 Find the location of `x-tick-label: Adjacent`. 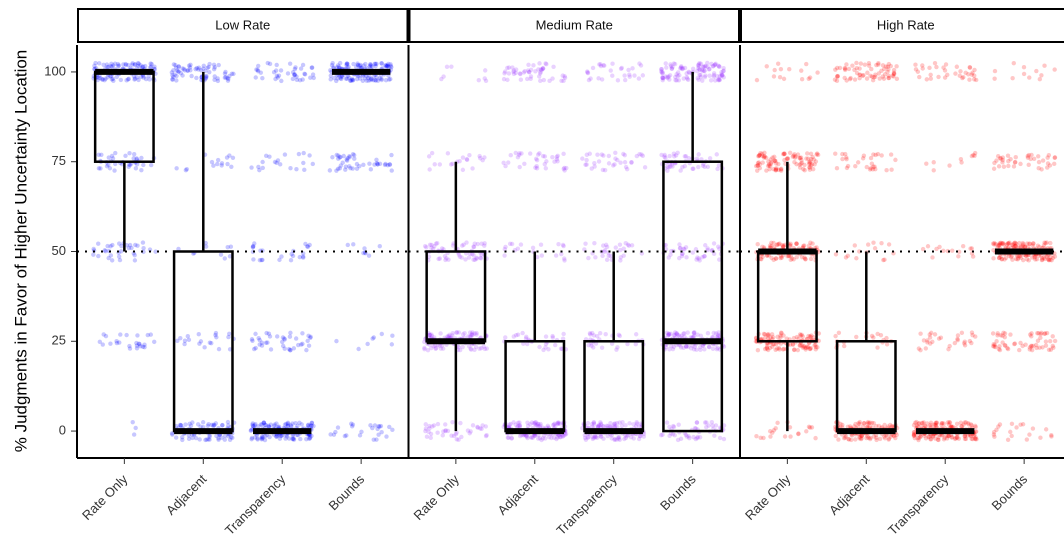

x-tick-label: Adjacent is located at coordinates (186, 494).